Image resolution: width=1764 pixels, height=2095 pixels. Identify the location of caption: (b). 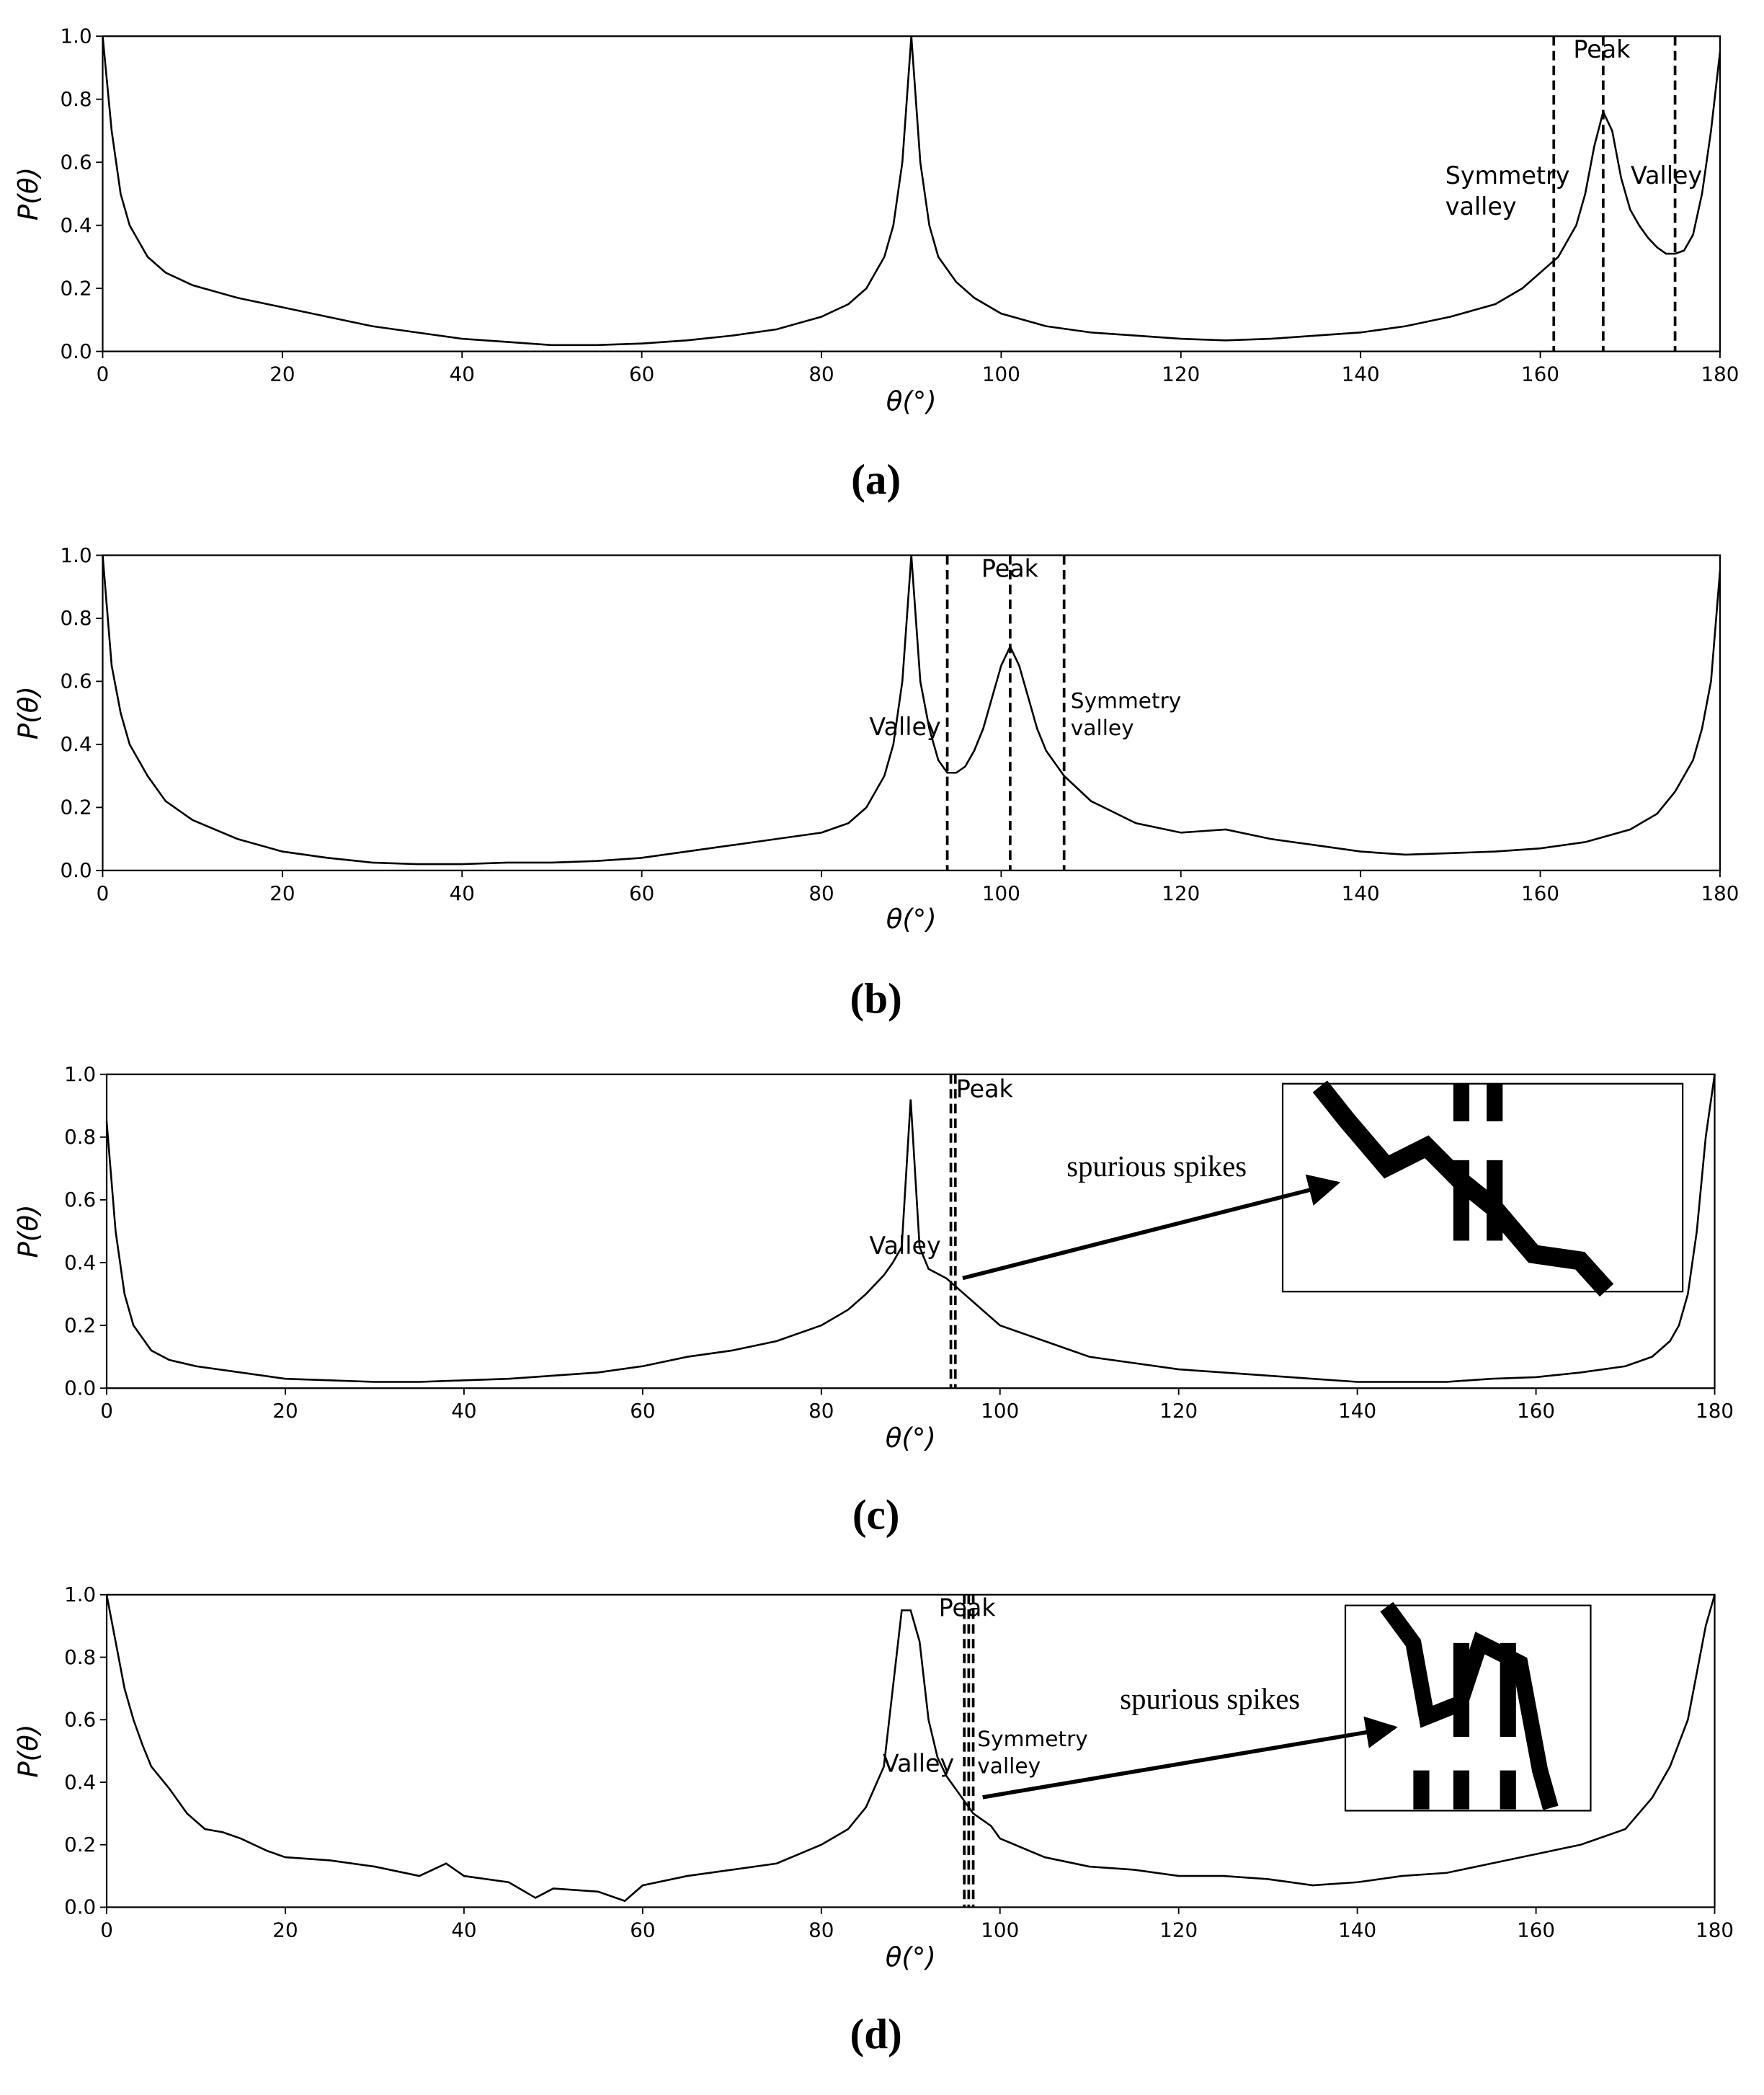
(875, 998).